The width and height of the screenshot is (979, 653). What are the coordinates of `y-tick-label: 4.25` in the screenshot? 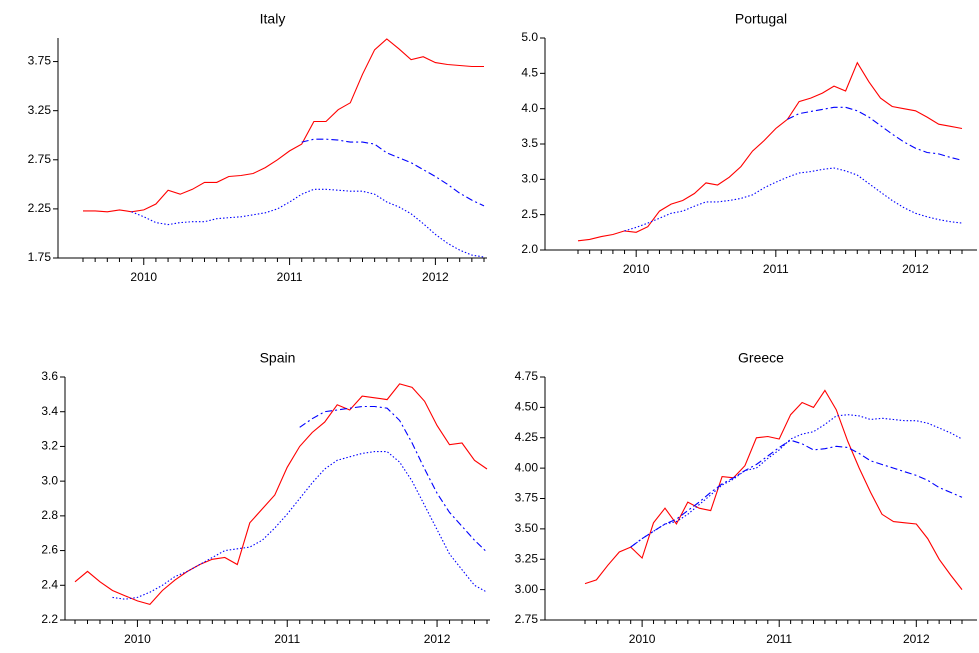 It's located at (527, 437).